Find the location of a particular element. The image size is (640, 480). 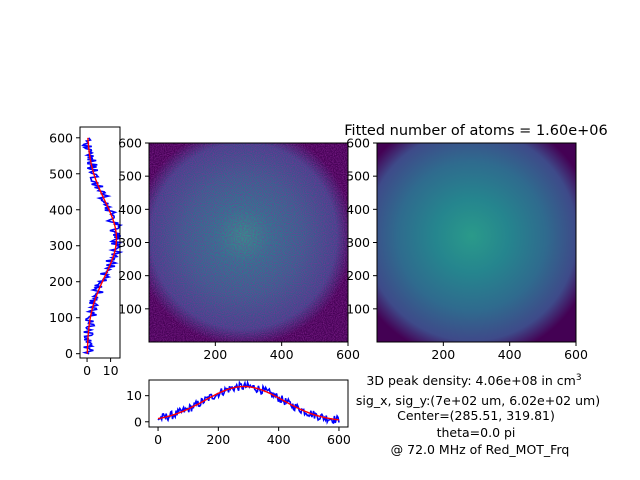

info-line-frequency: @ 72.0 MHz of Red_MOT_Frq is located at coordinates (480, 449).